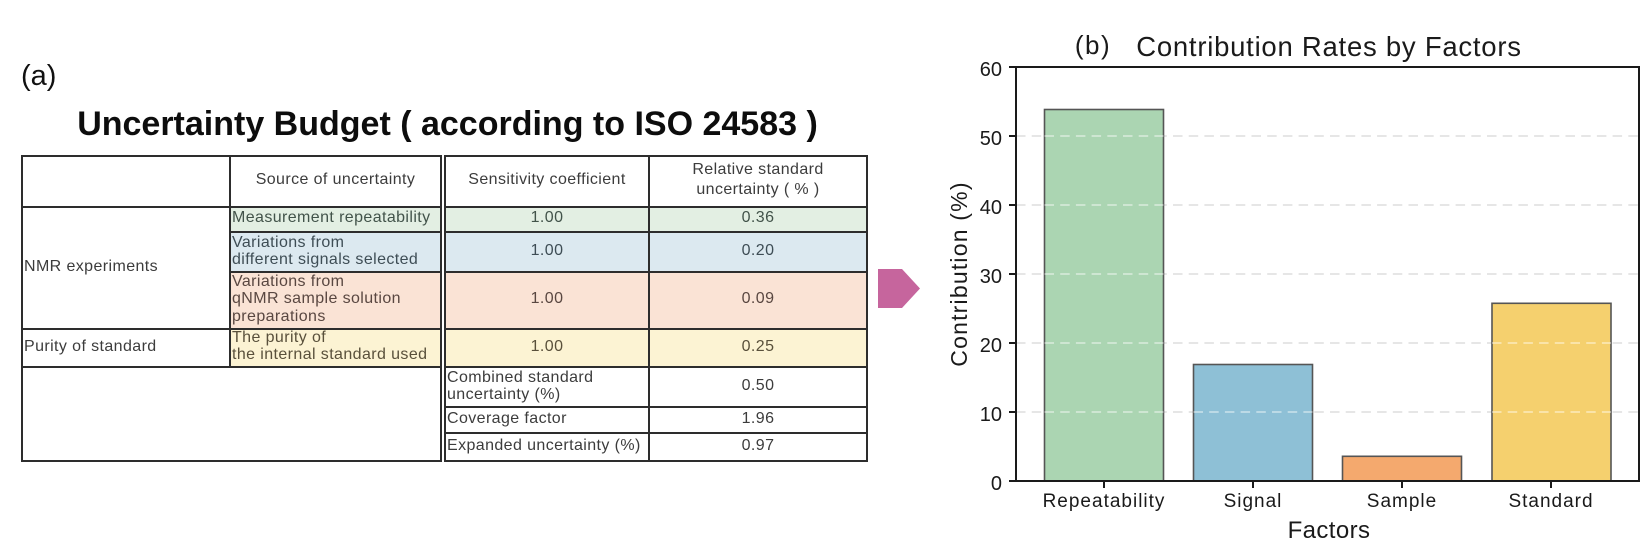 Image resolution: width=1652 pixels, height=546 pixels. Describe the element at coordinates (1402, 501) in the screenshot. I see `svg-text: Sample` at that location.